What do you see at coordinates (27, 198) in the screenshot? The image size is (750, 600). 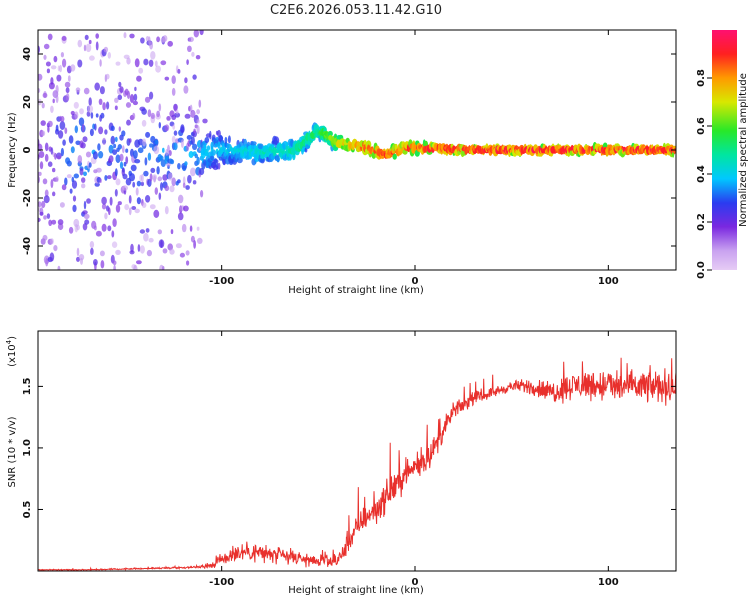 I see `spectrogram-ytick-label: -20` at bounding box center [27, 198].